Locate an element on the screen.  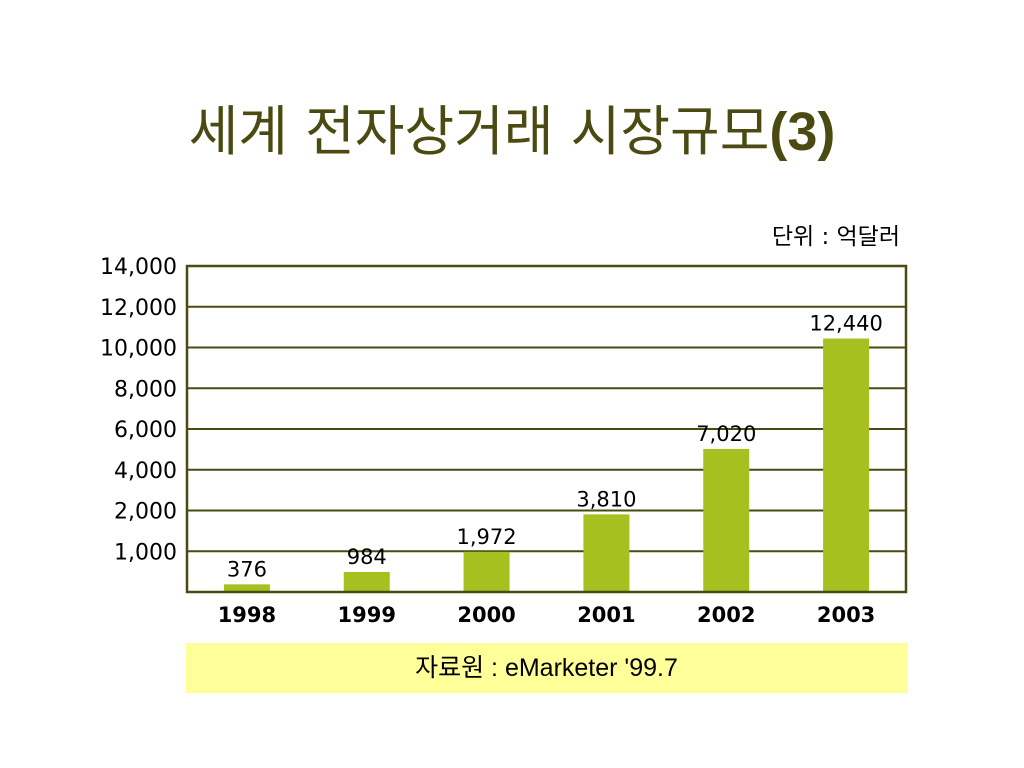
y-tick-label: 1,000 is located at coordinates (145, 552).